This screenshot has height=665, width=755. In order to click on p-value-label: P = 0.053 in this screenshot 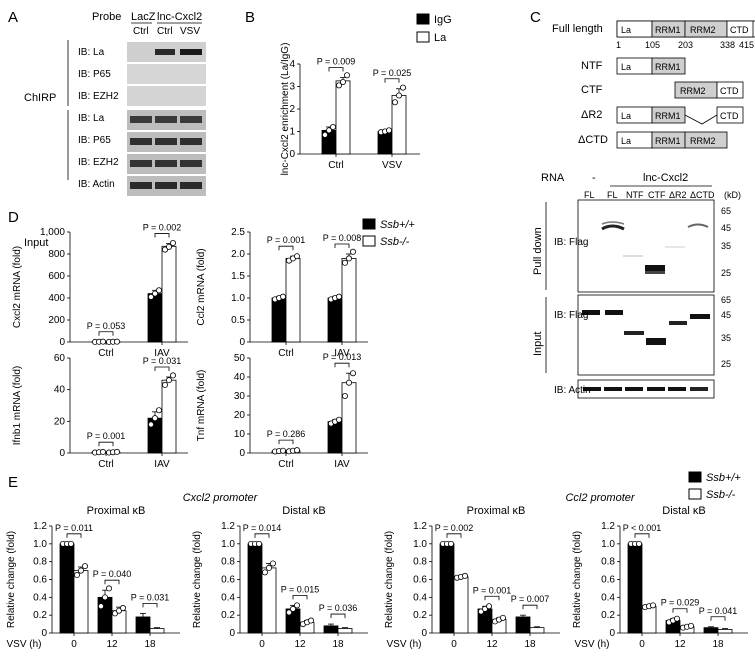, I will do `click(106, 326)`.